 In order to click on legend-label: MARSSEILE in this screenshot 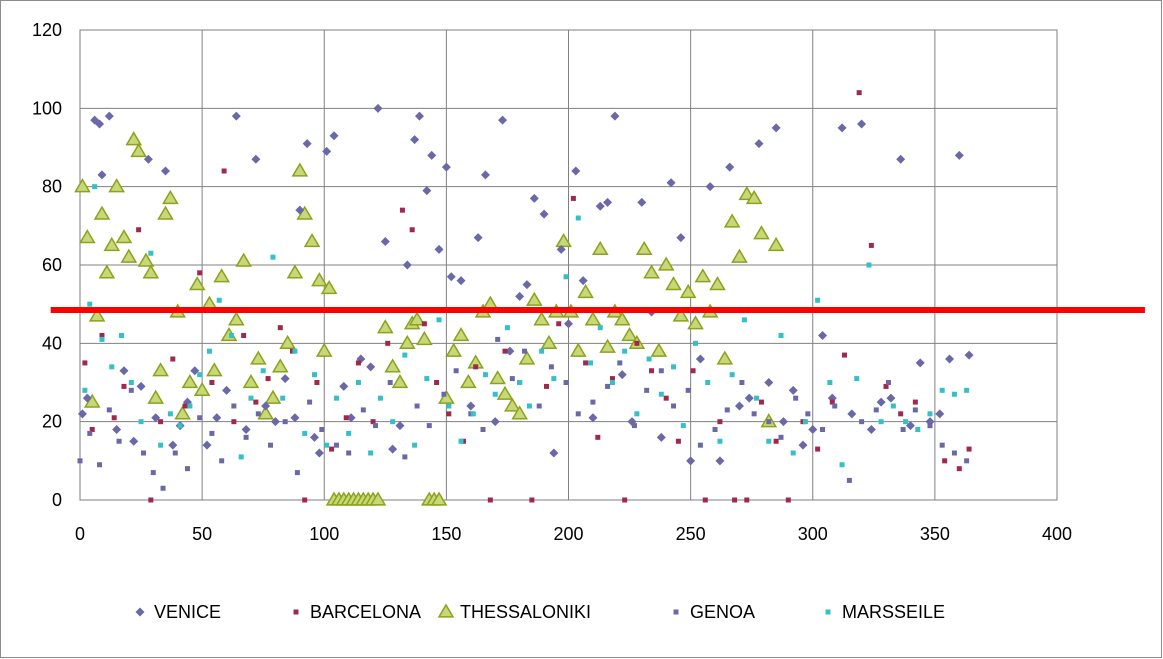, I will do `click(893, 612)`.